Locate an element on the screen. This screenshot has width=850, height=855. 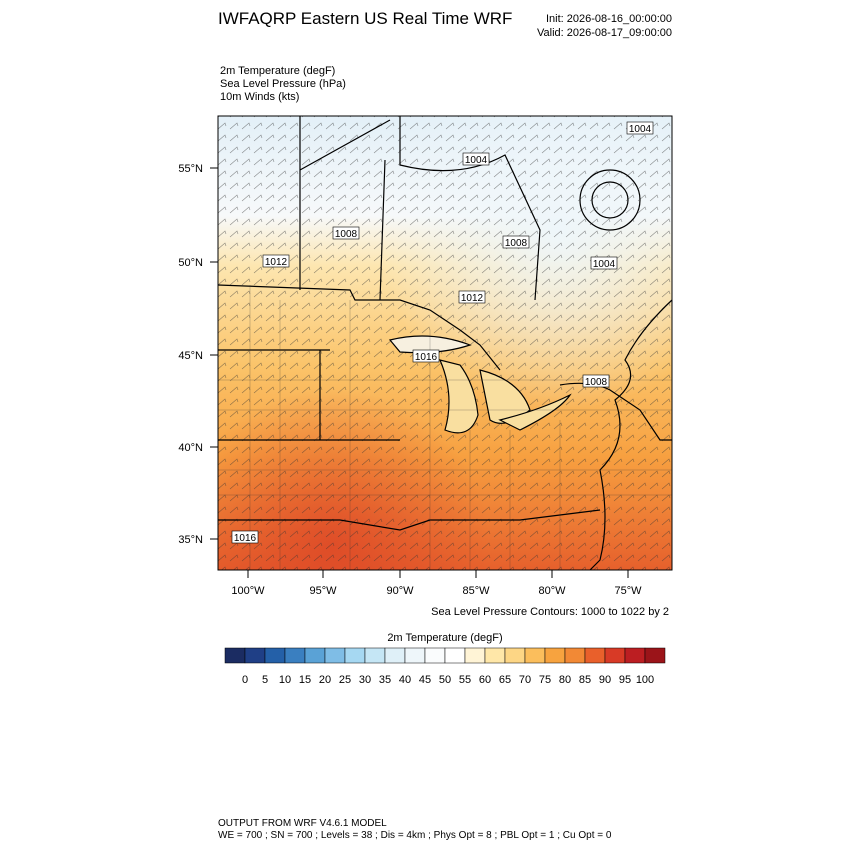
field-label: 2m Temperature (degF) is located at coordinates (277, 71).